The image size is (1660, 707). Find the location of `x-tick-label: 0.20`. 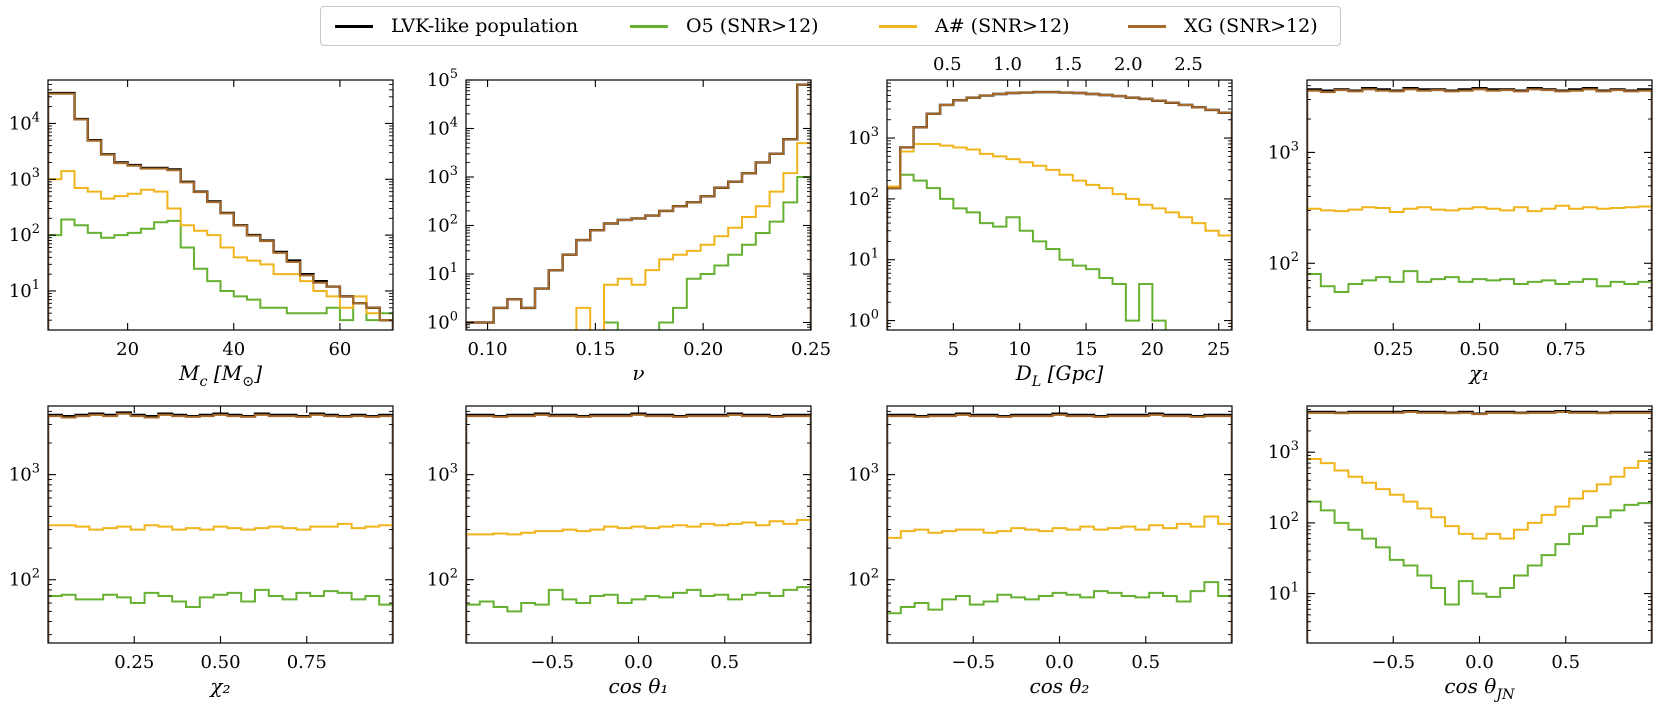

x-tick-label: 0.20 is located at coordinates (703, 349).